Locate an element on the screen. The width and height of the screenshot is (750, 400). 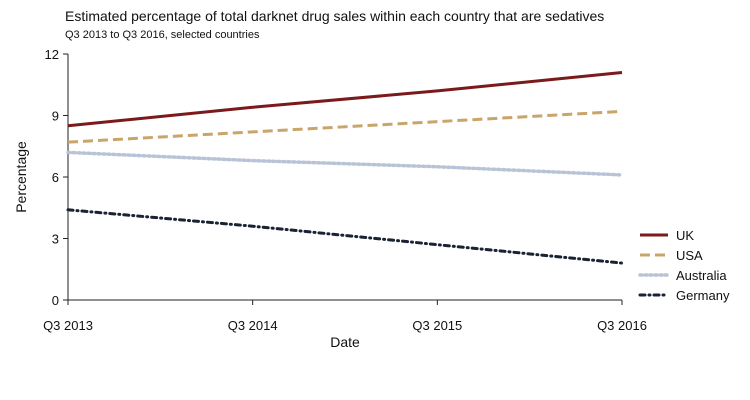
series-line-germany is located at coordinates (345, 236).